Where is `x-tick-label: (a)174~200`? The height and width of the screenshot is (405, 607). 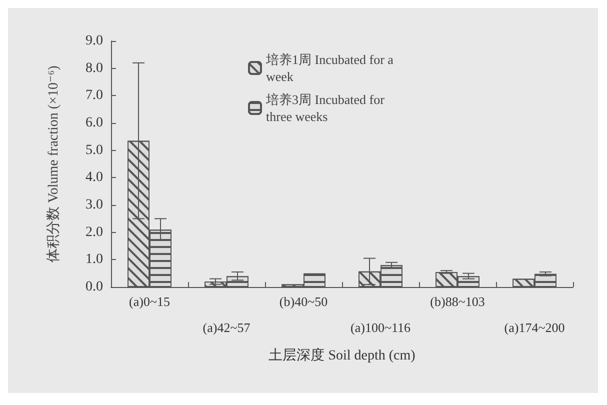
x-tick-label: (a)174~200 is located at coordinates (534, 327).